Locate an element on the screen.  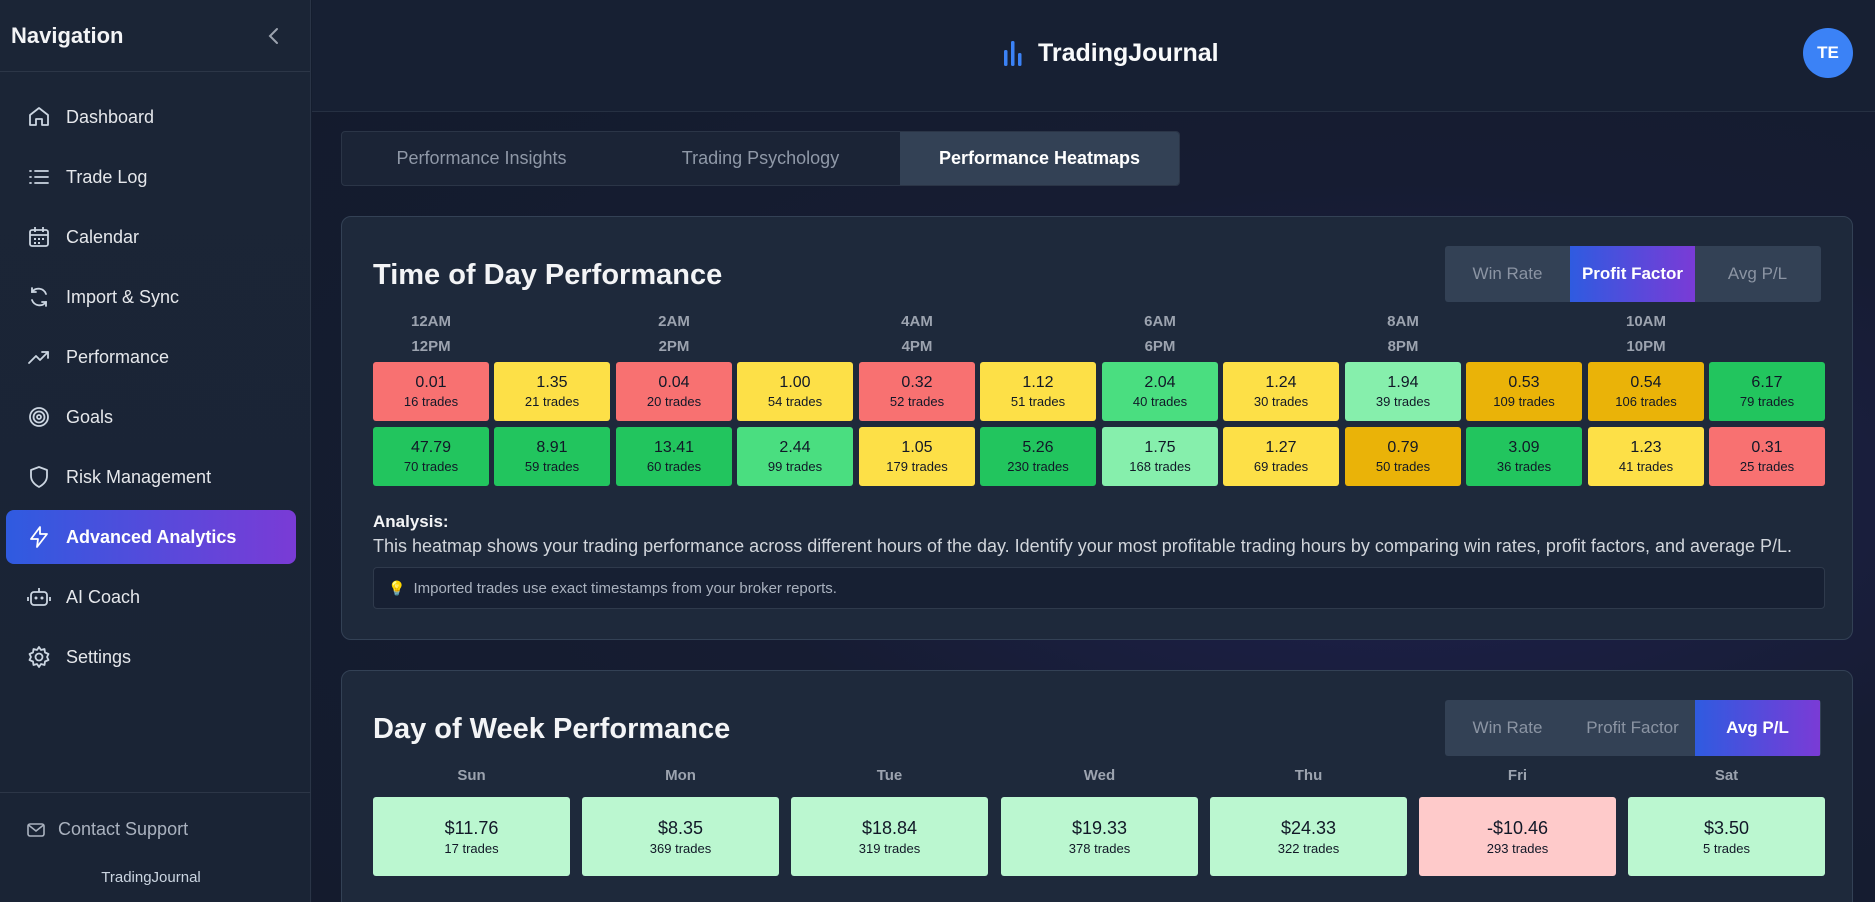
cell-trades: 168 trades is located at coordinates (1160, 466).